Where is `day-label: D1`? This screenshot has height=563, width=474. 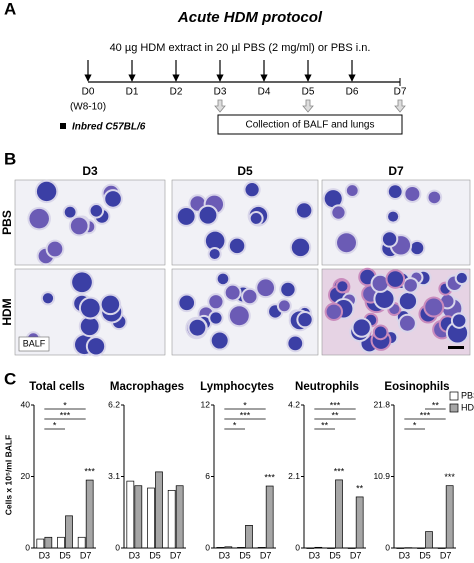
day-label: D1 is located at coordinates (132, 92).